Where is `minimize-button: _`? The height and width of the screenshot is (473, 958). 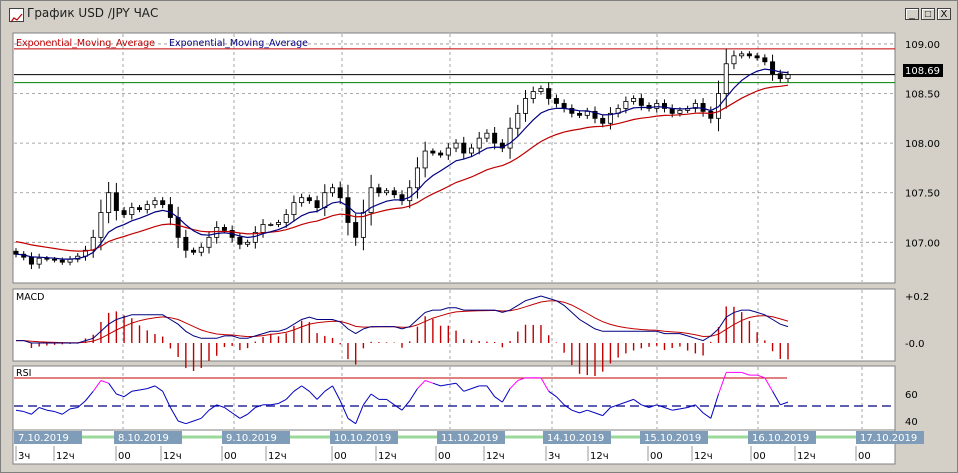 minimize-button: _ is located at coordinates (912, 14).